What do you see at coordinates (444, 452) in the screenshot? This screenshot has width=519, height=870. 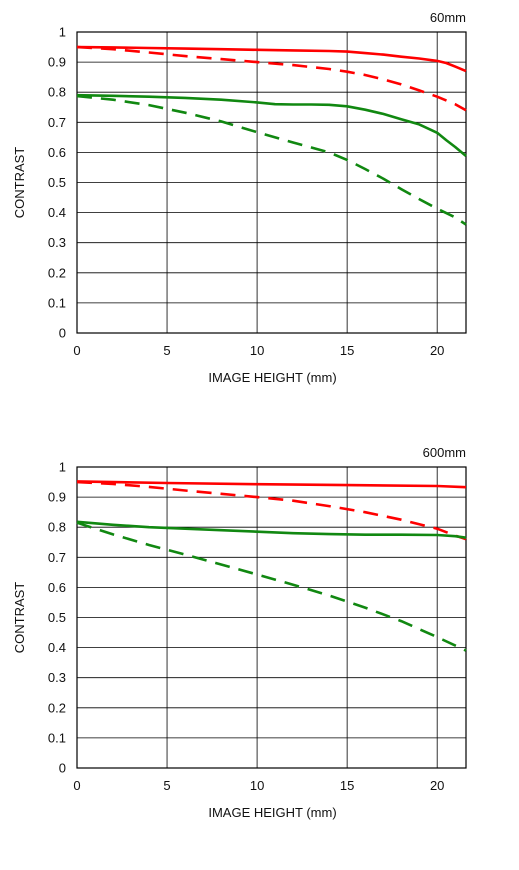 I see `chart-title: 600mm` at bounding box center [444, 452].